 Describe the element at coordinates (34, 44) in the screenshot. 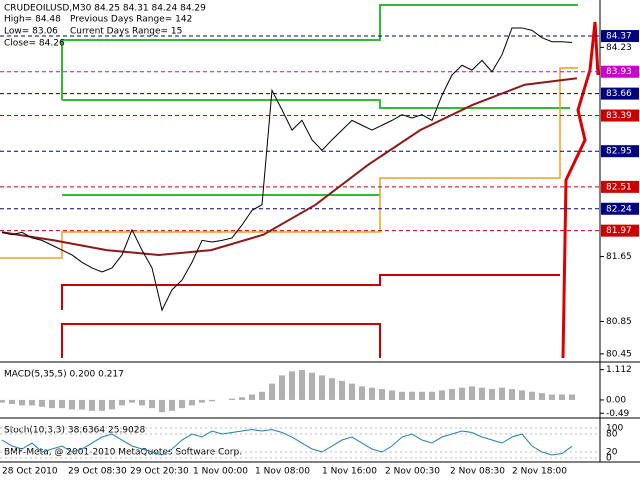

I see `close: Close= 84.26` at that location.